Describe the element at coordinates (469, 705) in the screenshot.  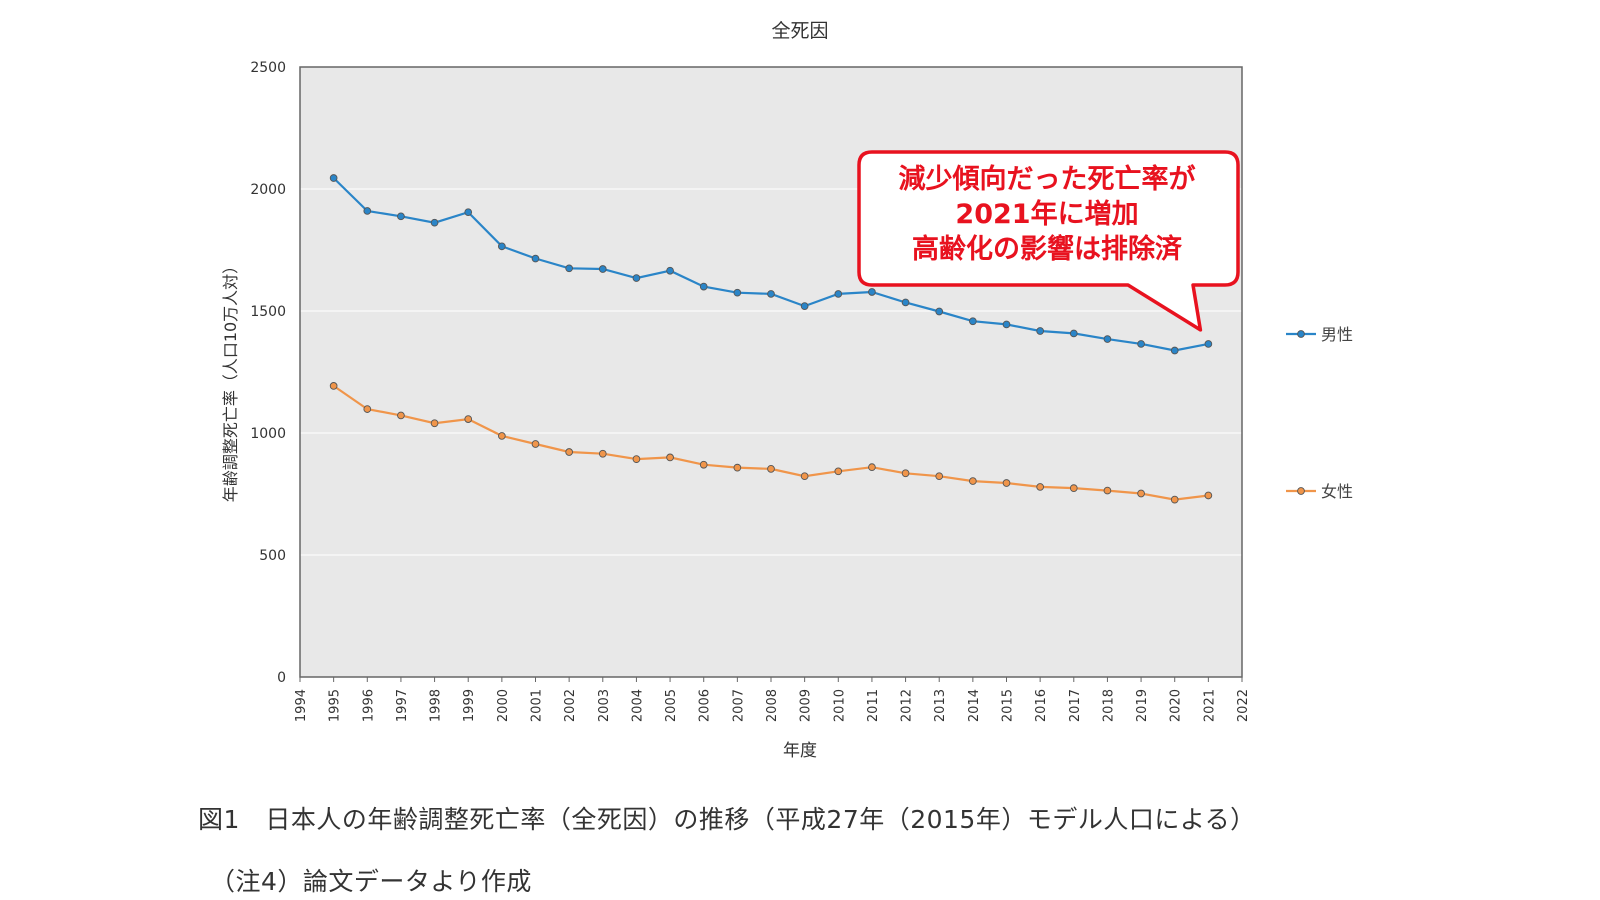
I see `x-tick-label: 1999` at that location.